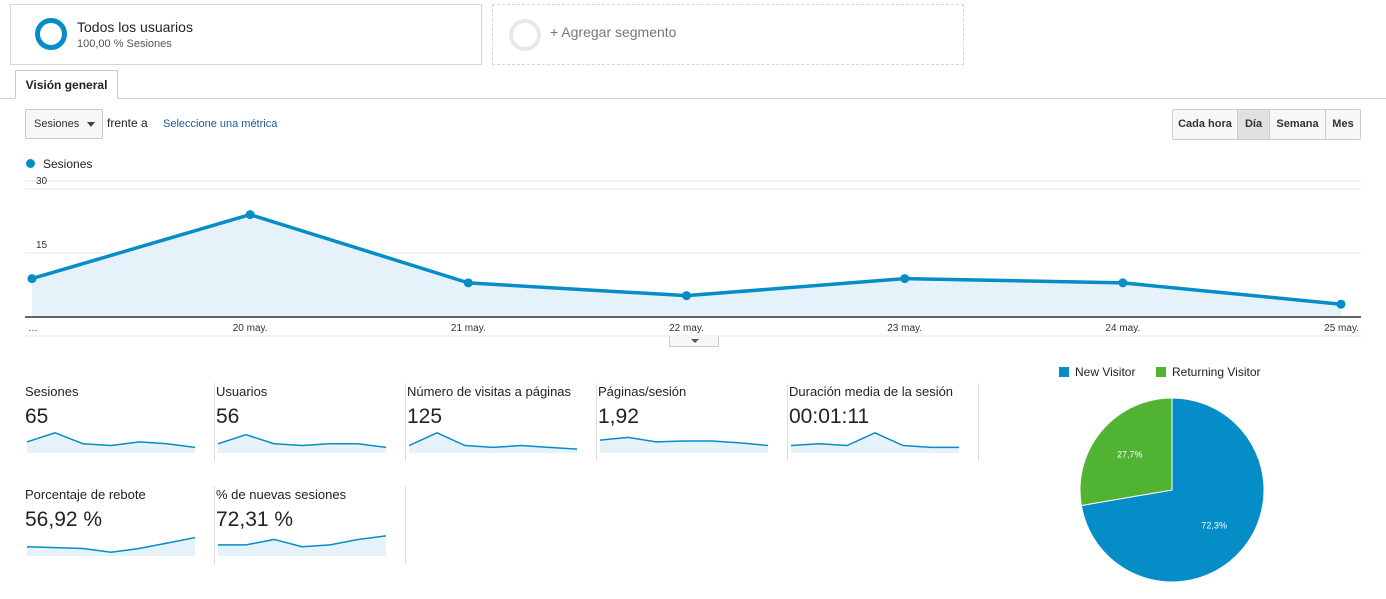  What do you see at coordinates (281, 494) in the screenshot?
I see `metric-label: % de nuevas sesiones` at bounding box center [281, 494].